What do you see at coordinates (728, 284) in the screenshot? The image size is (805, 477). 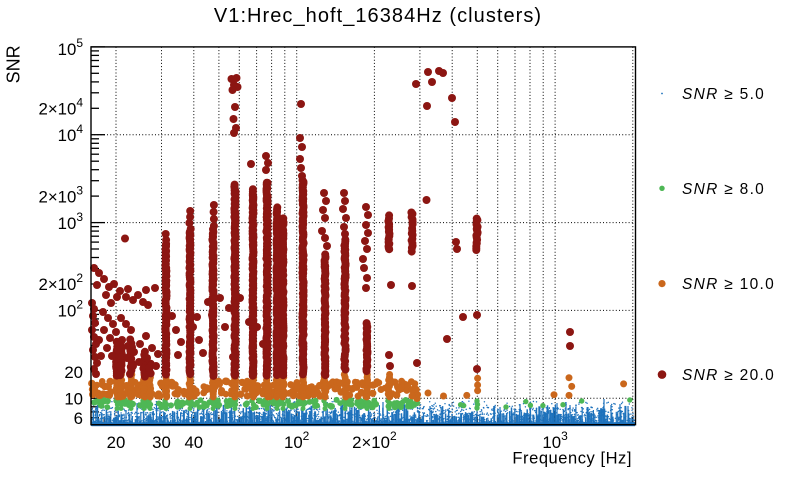 I see `svg-text: SNR ≥ 10.0` at bounding box center [728, 284].